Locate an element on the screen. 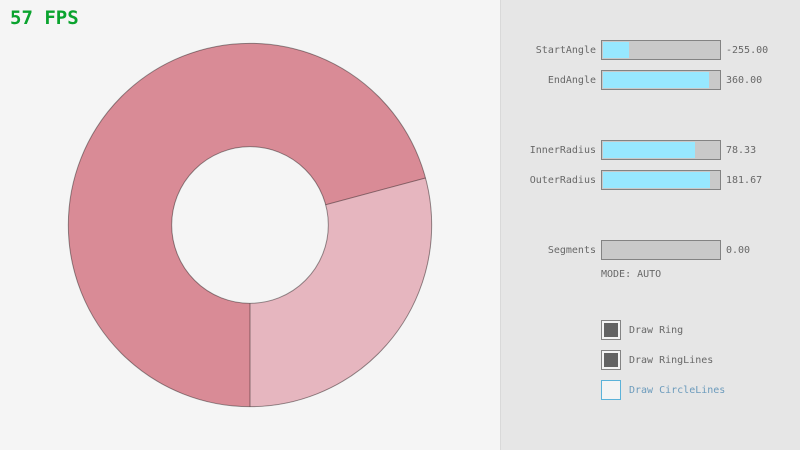 This screenshot has width=800, height=450. outerradius-label: OuterRadius is located at coordinates (562, 180).